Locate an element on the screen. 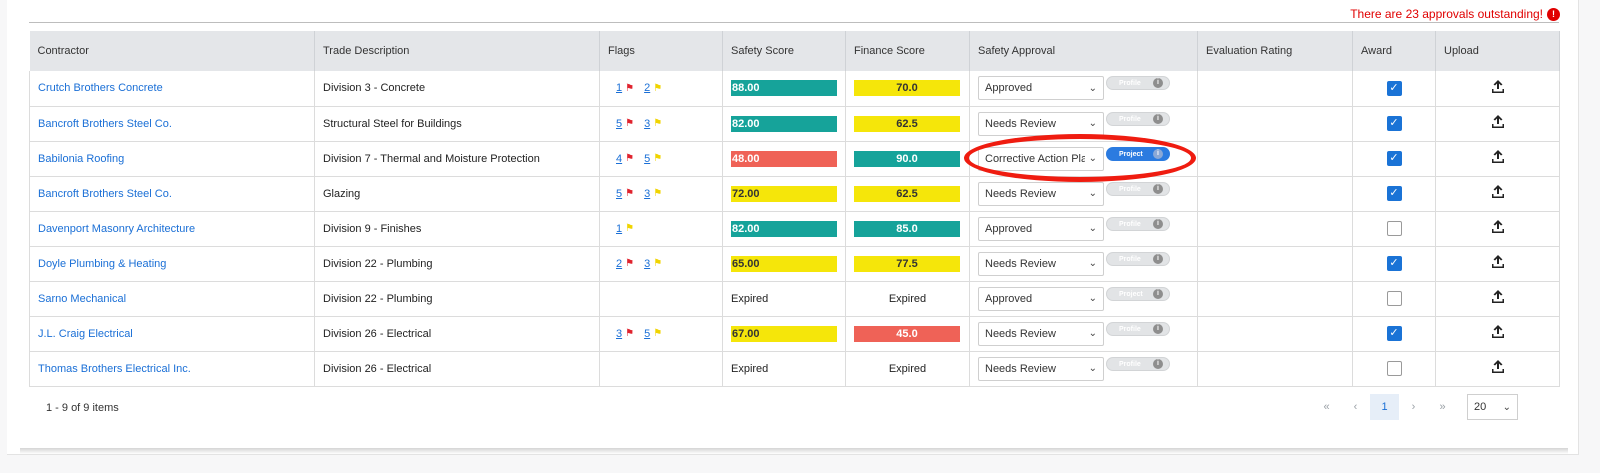  prev-page-button: ‹ is located at coordinates (1355, 407).